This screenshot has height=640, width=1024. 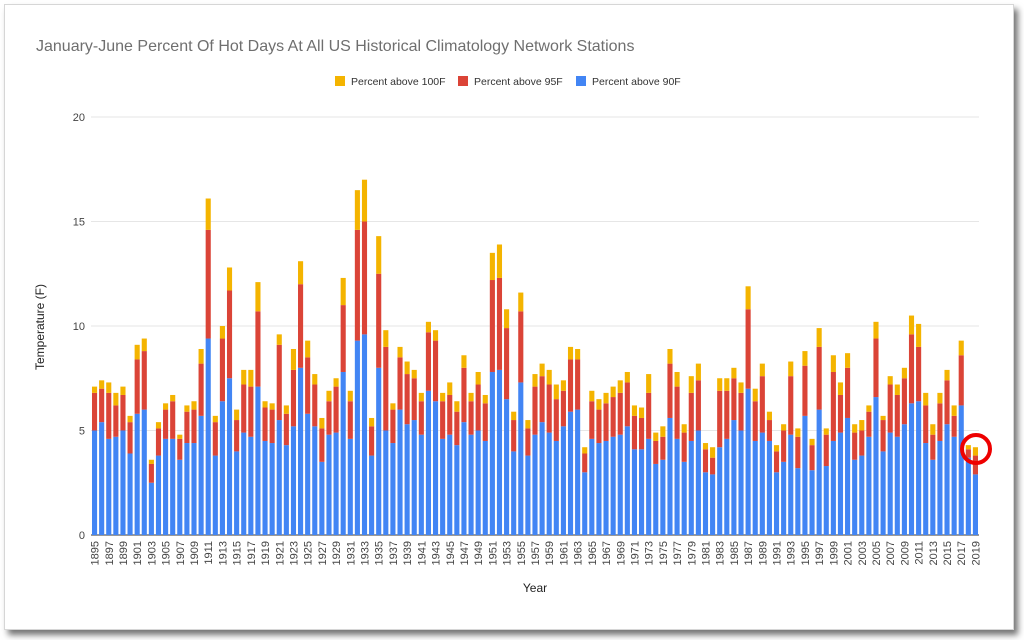 What do you see at coordinates (340, 81) in the screenshot?
I see `legend-swatch-p100` at bounding box center [340, 81].